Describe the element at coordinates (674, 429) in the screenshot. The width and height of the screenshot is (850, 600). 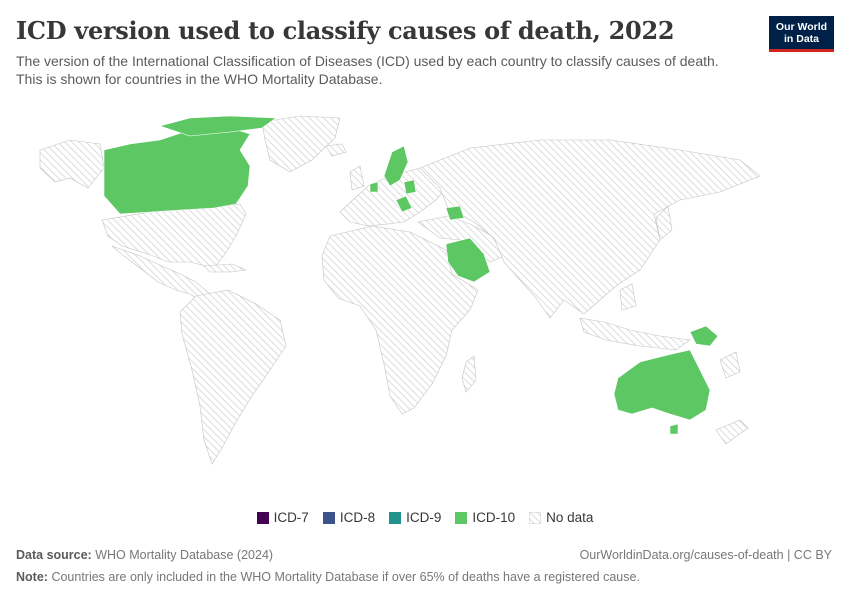
I see `region-tasmania` at that location.